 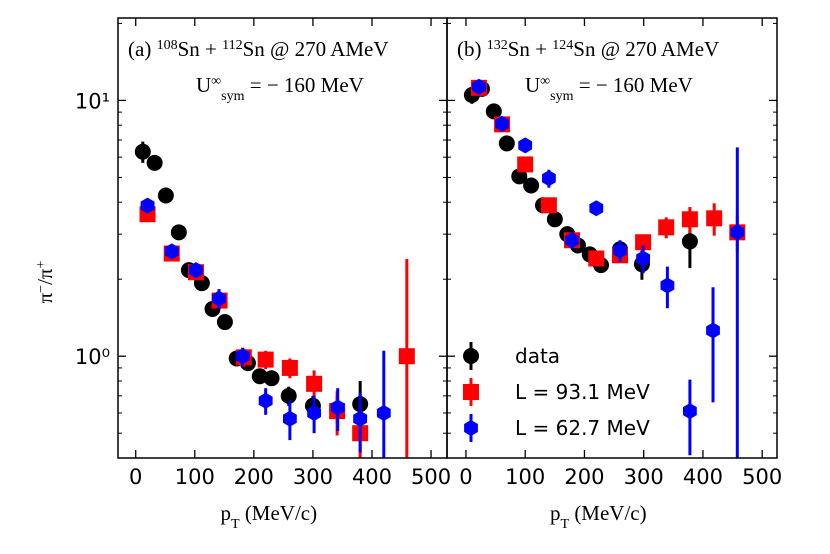 I want to click on text-part: 132, so click(x=497, y=45).